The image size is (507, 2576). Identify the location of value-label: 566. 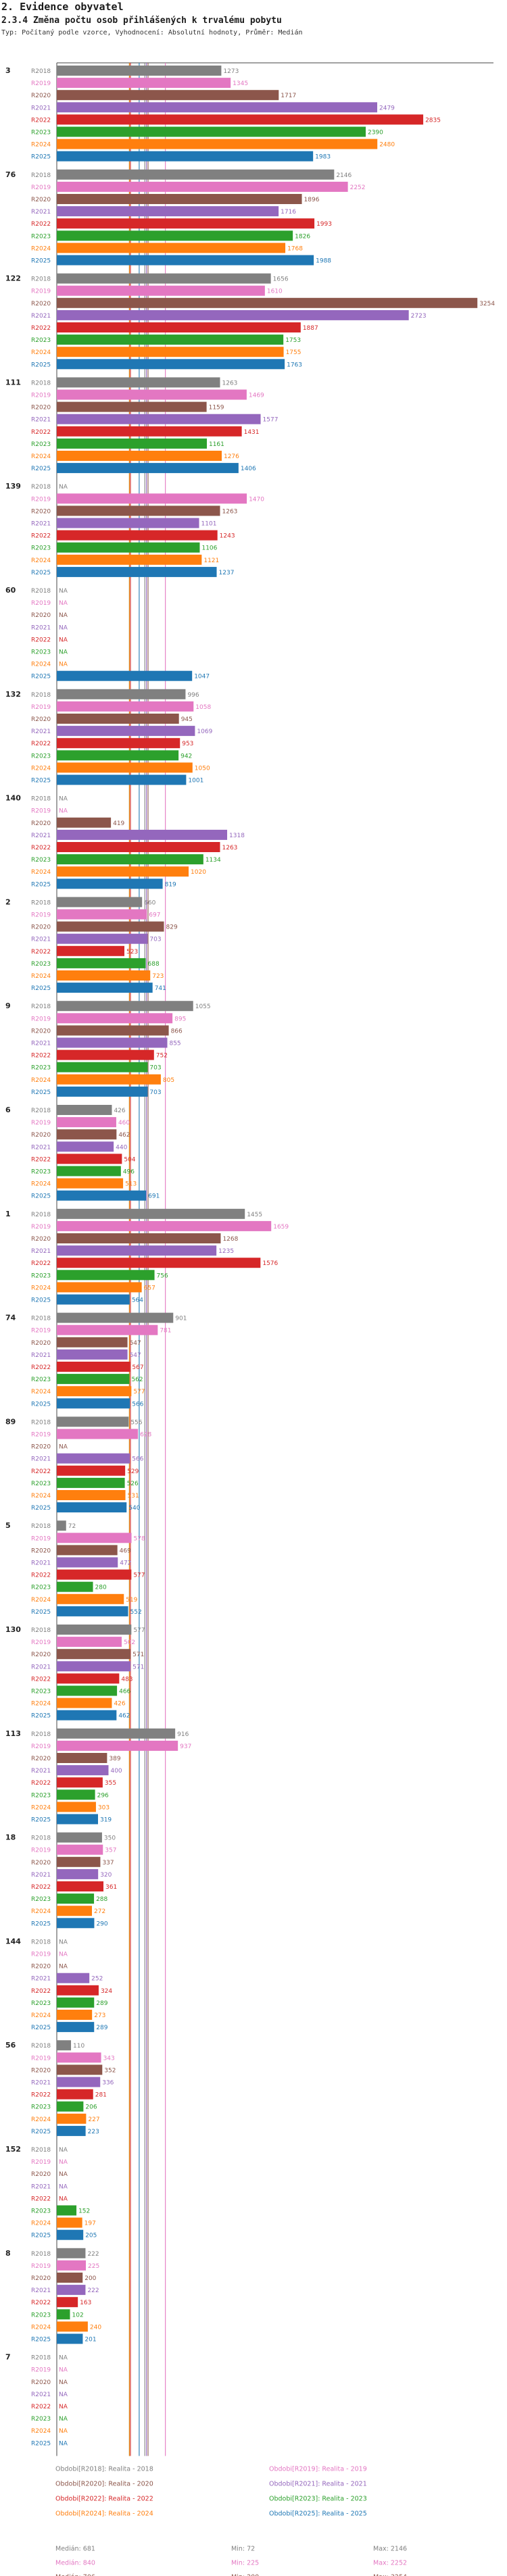
(137, 1460).